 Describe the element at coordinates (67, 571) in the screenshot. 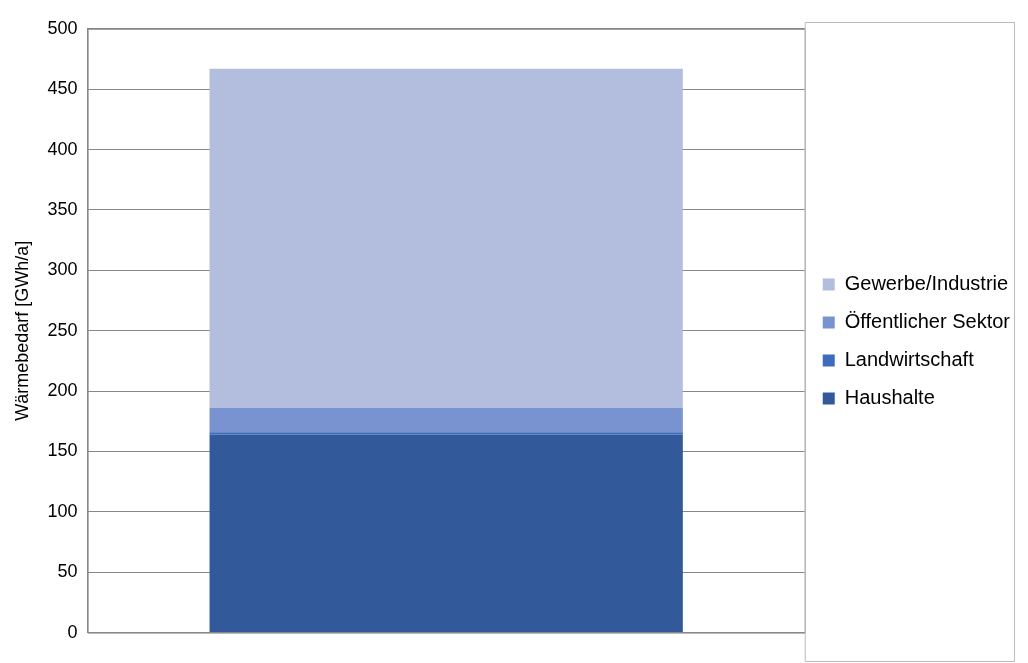

I see `y-tick-label: 50` at that location.